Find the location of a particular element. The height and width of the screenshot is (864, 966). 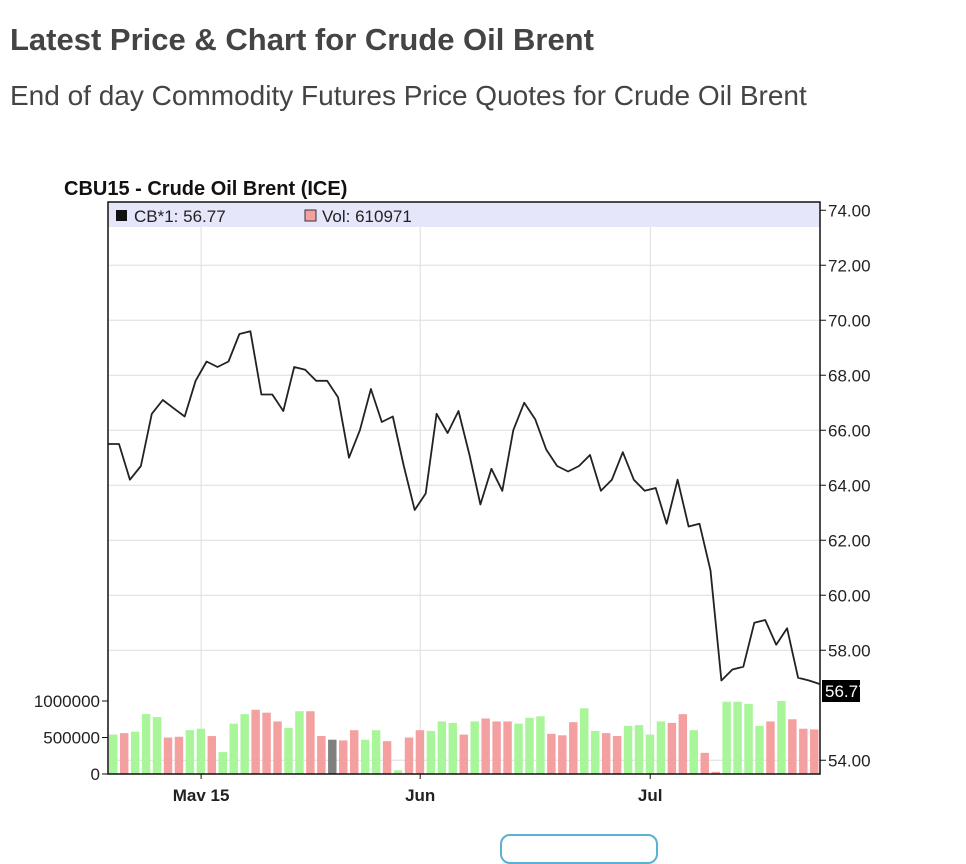

partial-button is located at coordinates (579, 849).